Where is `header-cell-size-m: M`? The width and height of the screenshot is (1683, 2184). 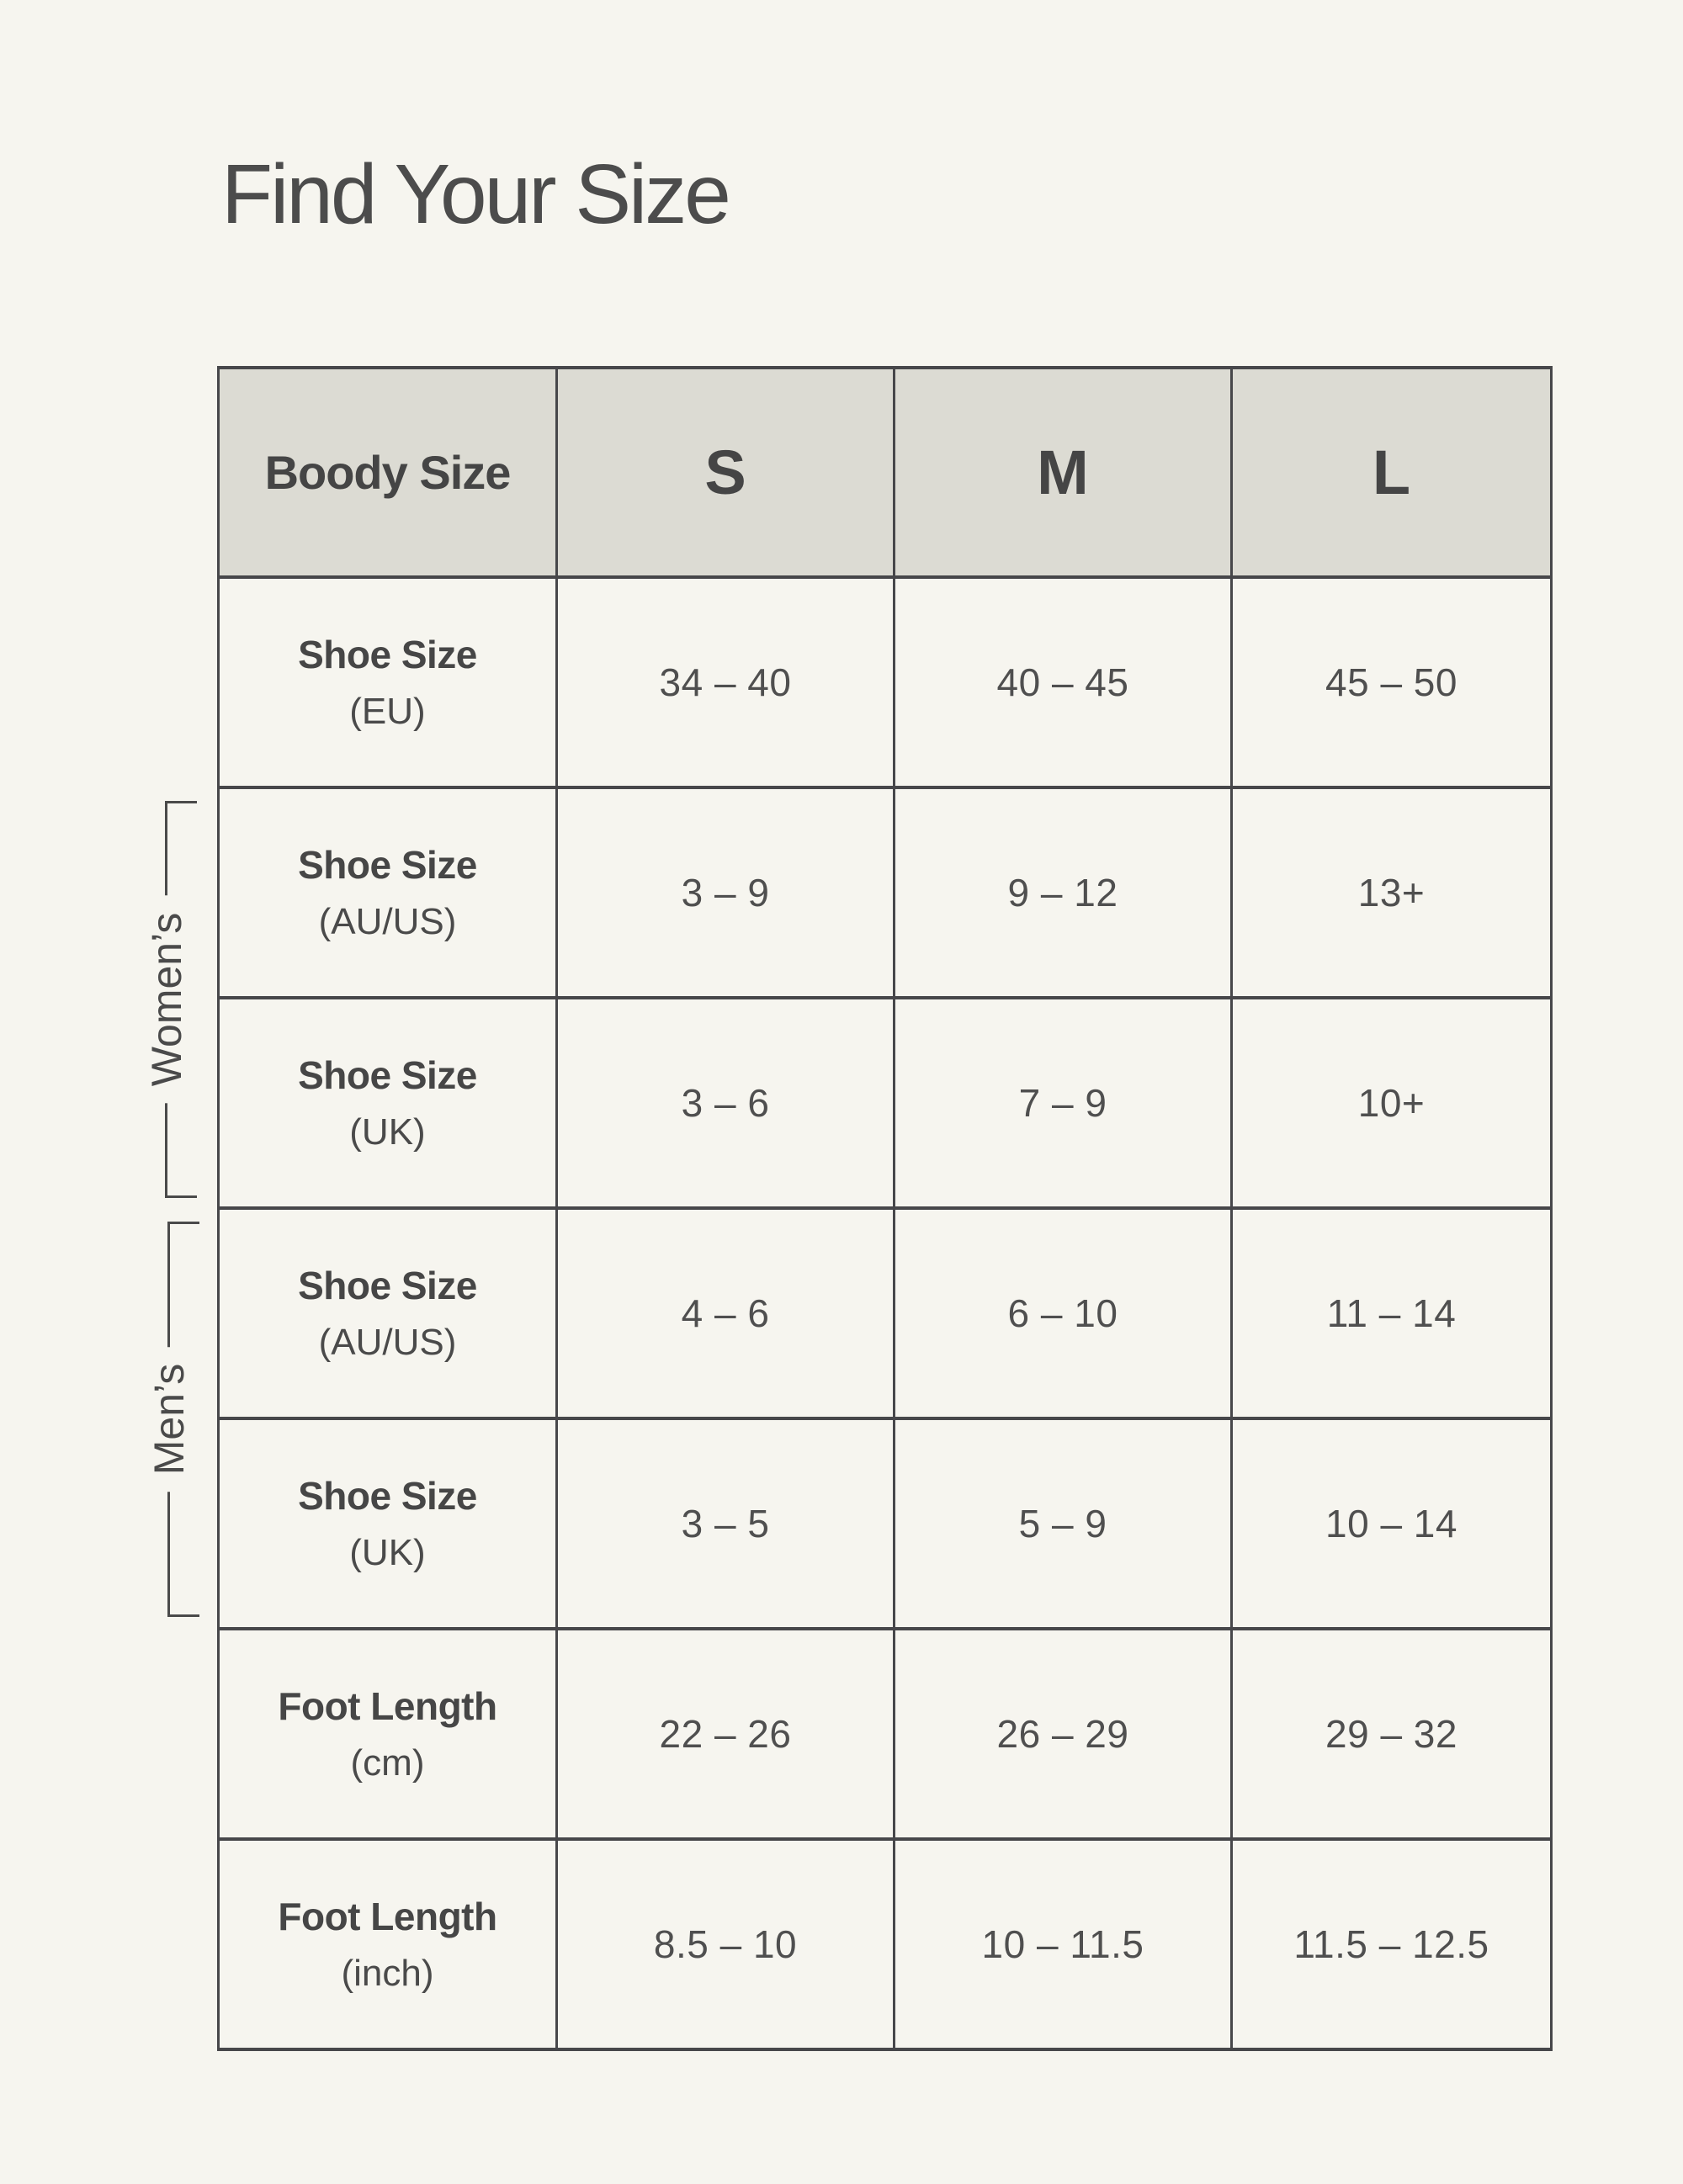
header-cell-size-m: M is located at coordinates (1064, 472).